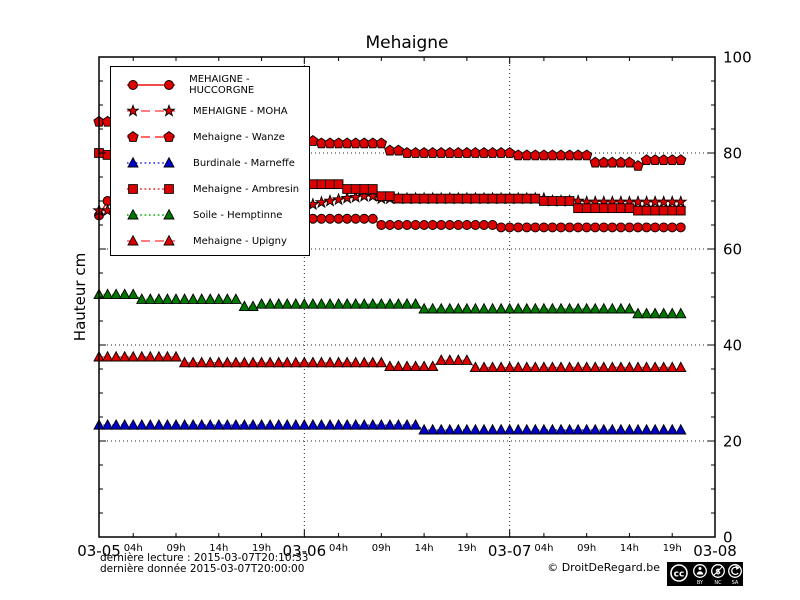 This screenshot has width=800, height=600. I want to click on legend-item: Soile - Hemptinne, so click(210, 215).